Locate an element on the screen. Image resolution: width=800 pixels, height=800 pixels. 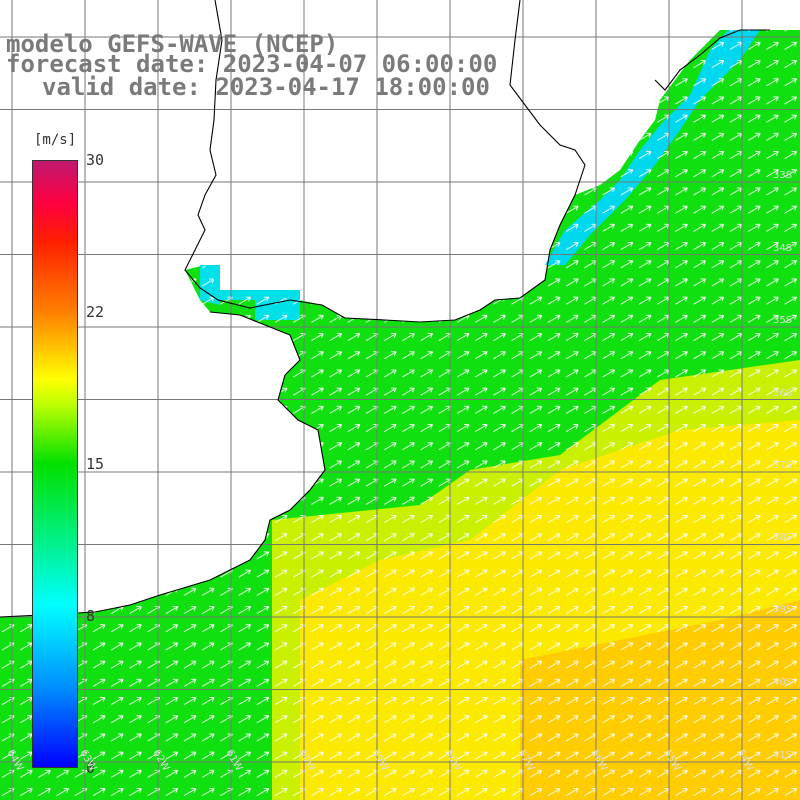
lat-label: 41S is located at coordinates (783, 755).